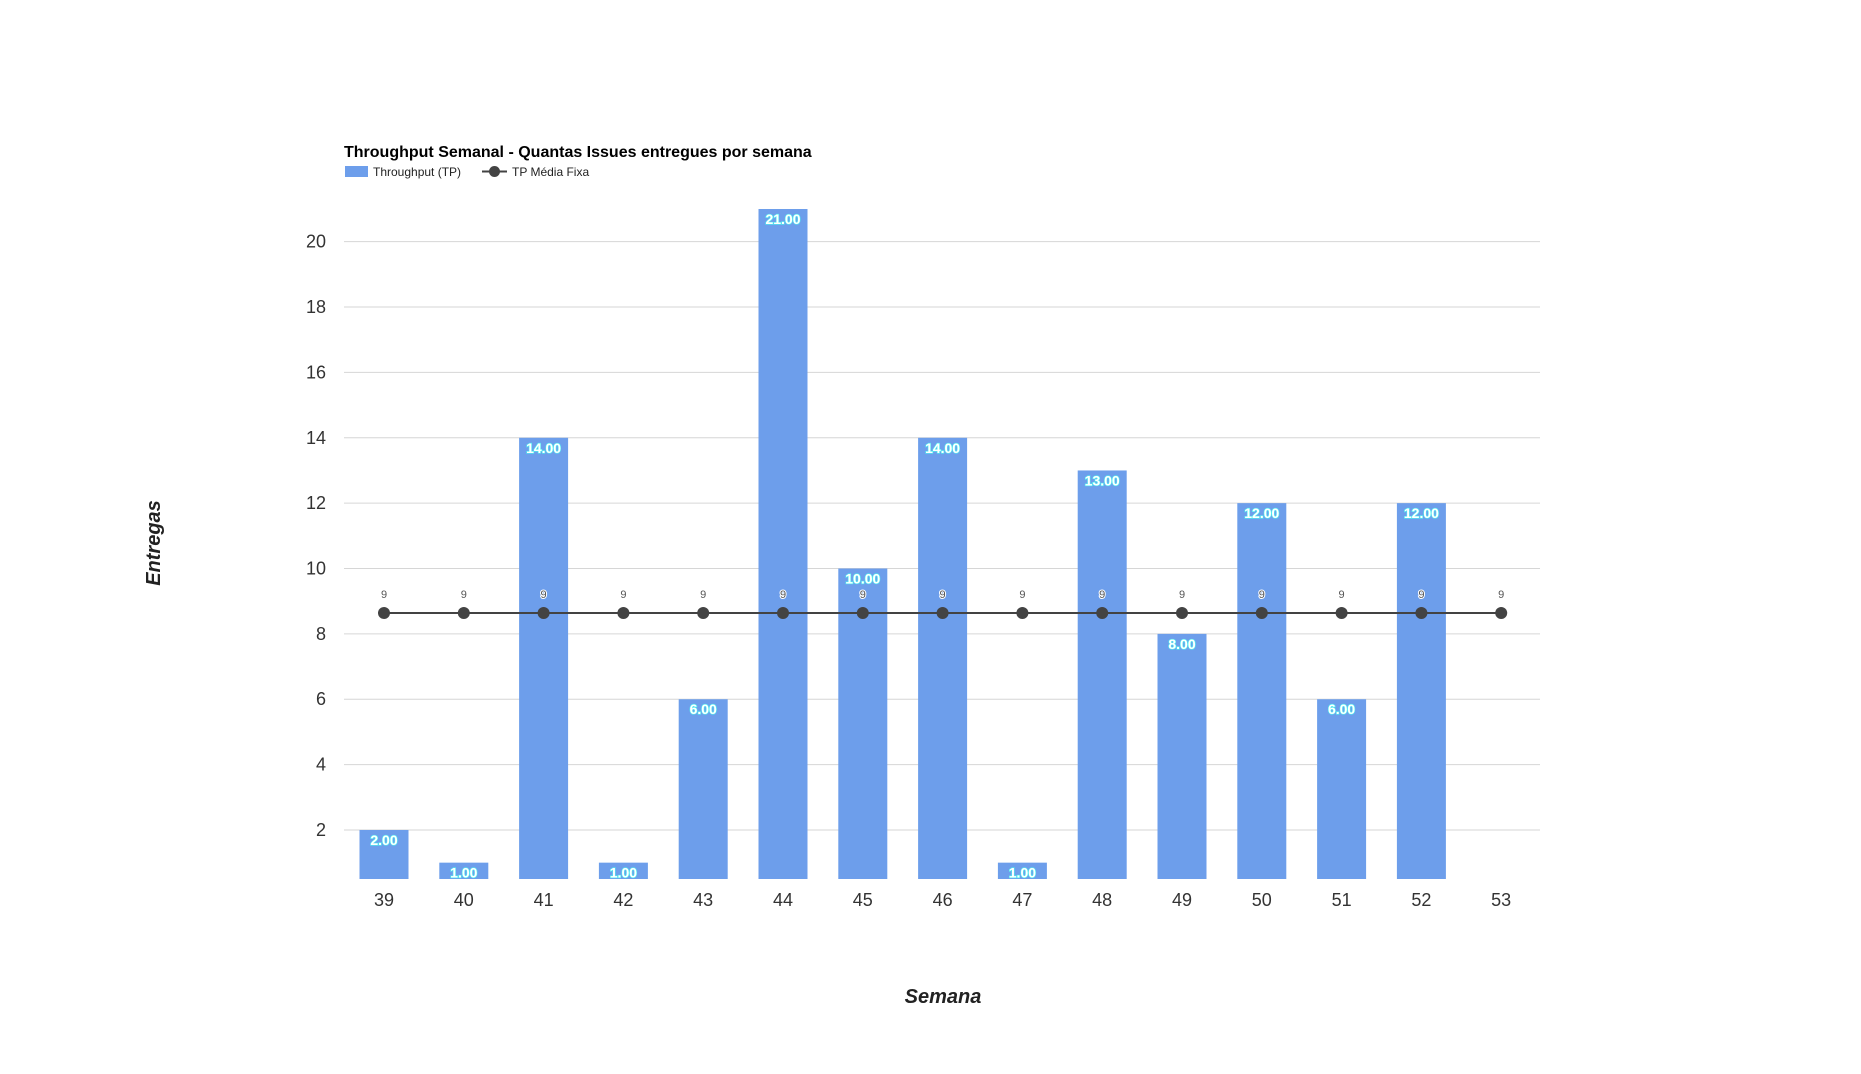 This screenshot has width=1861, height=1074. Describe the element at coordinates (383, 840) in the screenshot. I see `bar-data-label: 2.00` at that location.